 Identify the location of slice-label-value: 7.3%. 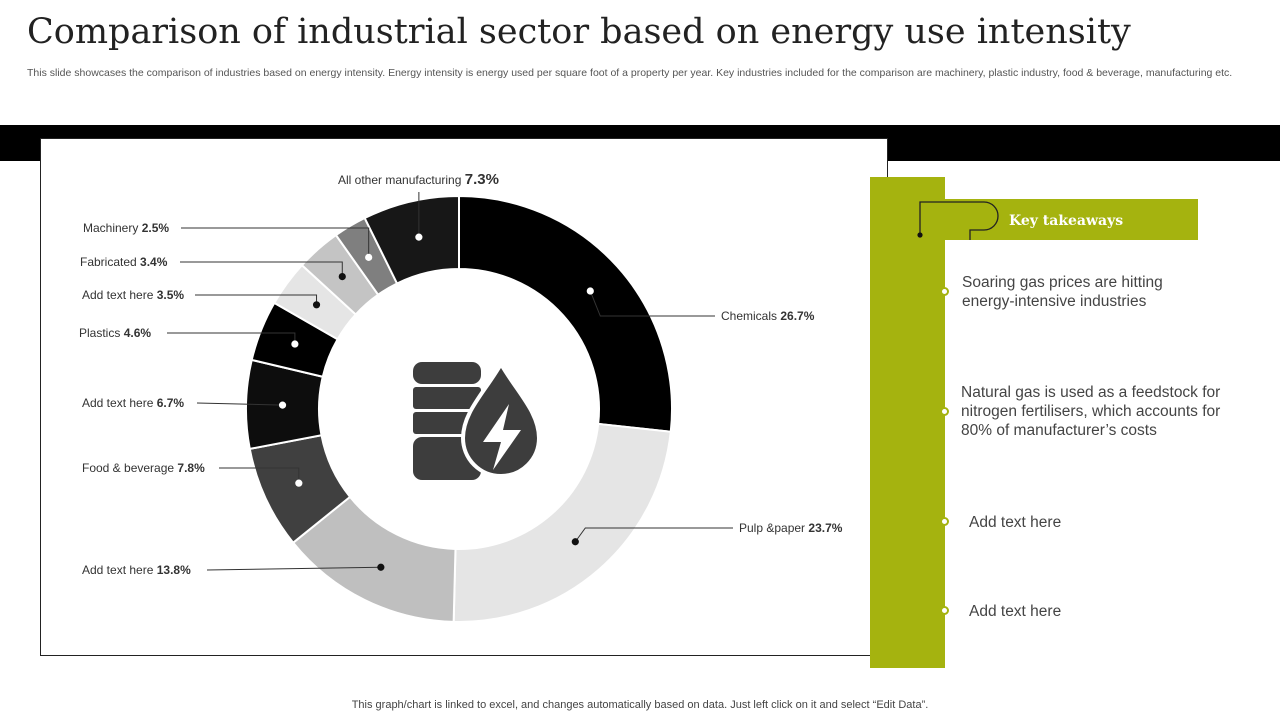
(482, 179).